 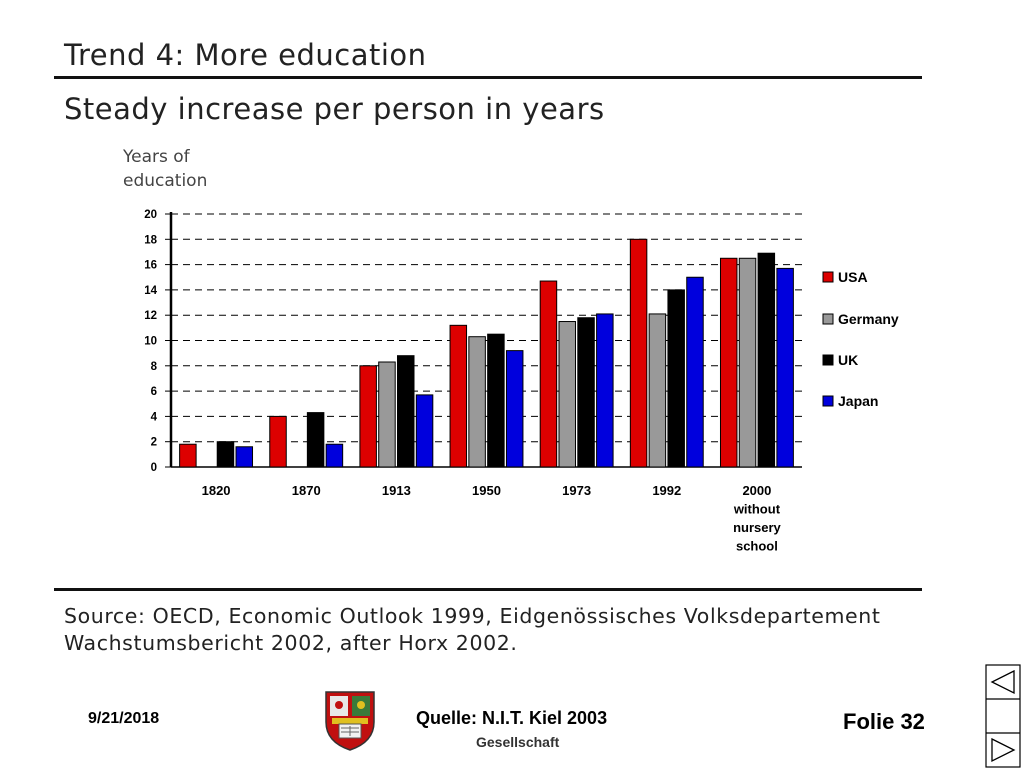 What do you see at coordinates (334, 109) in the screenshot?
I see `slide-subtitle: Steady increase per person in years` at bounding box center [334, 109].